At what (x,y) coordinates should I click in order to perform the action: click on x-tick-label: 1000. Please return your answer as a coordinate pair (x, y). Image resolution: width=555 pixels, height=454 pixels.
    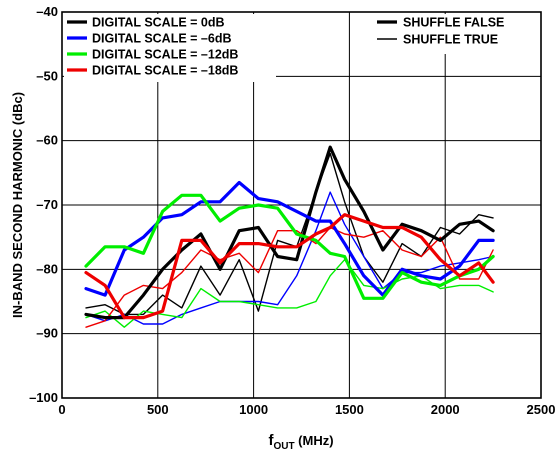
    Looking at the image, I should click on (253, 409).